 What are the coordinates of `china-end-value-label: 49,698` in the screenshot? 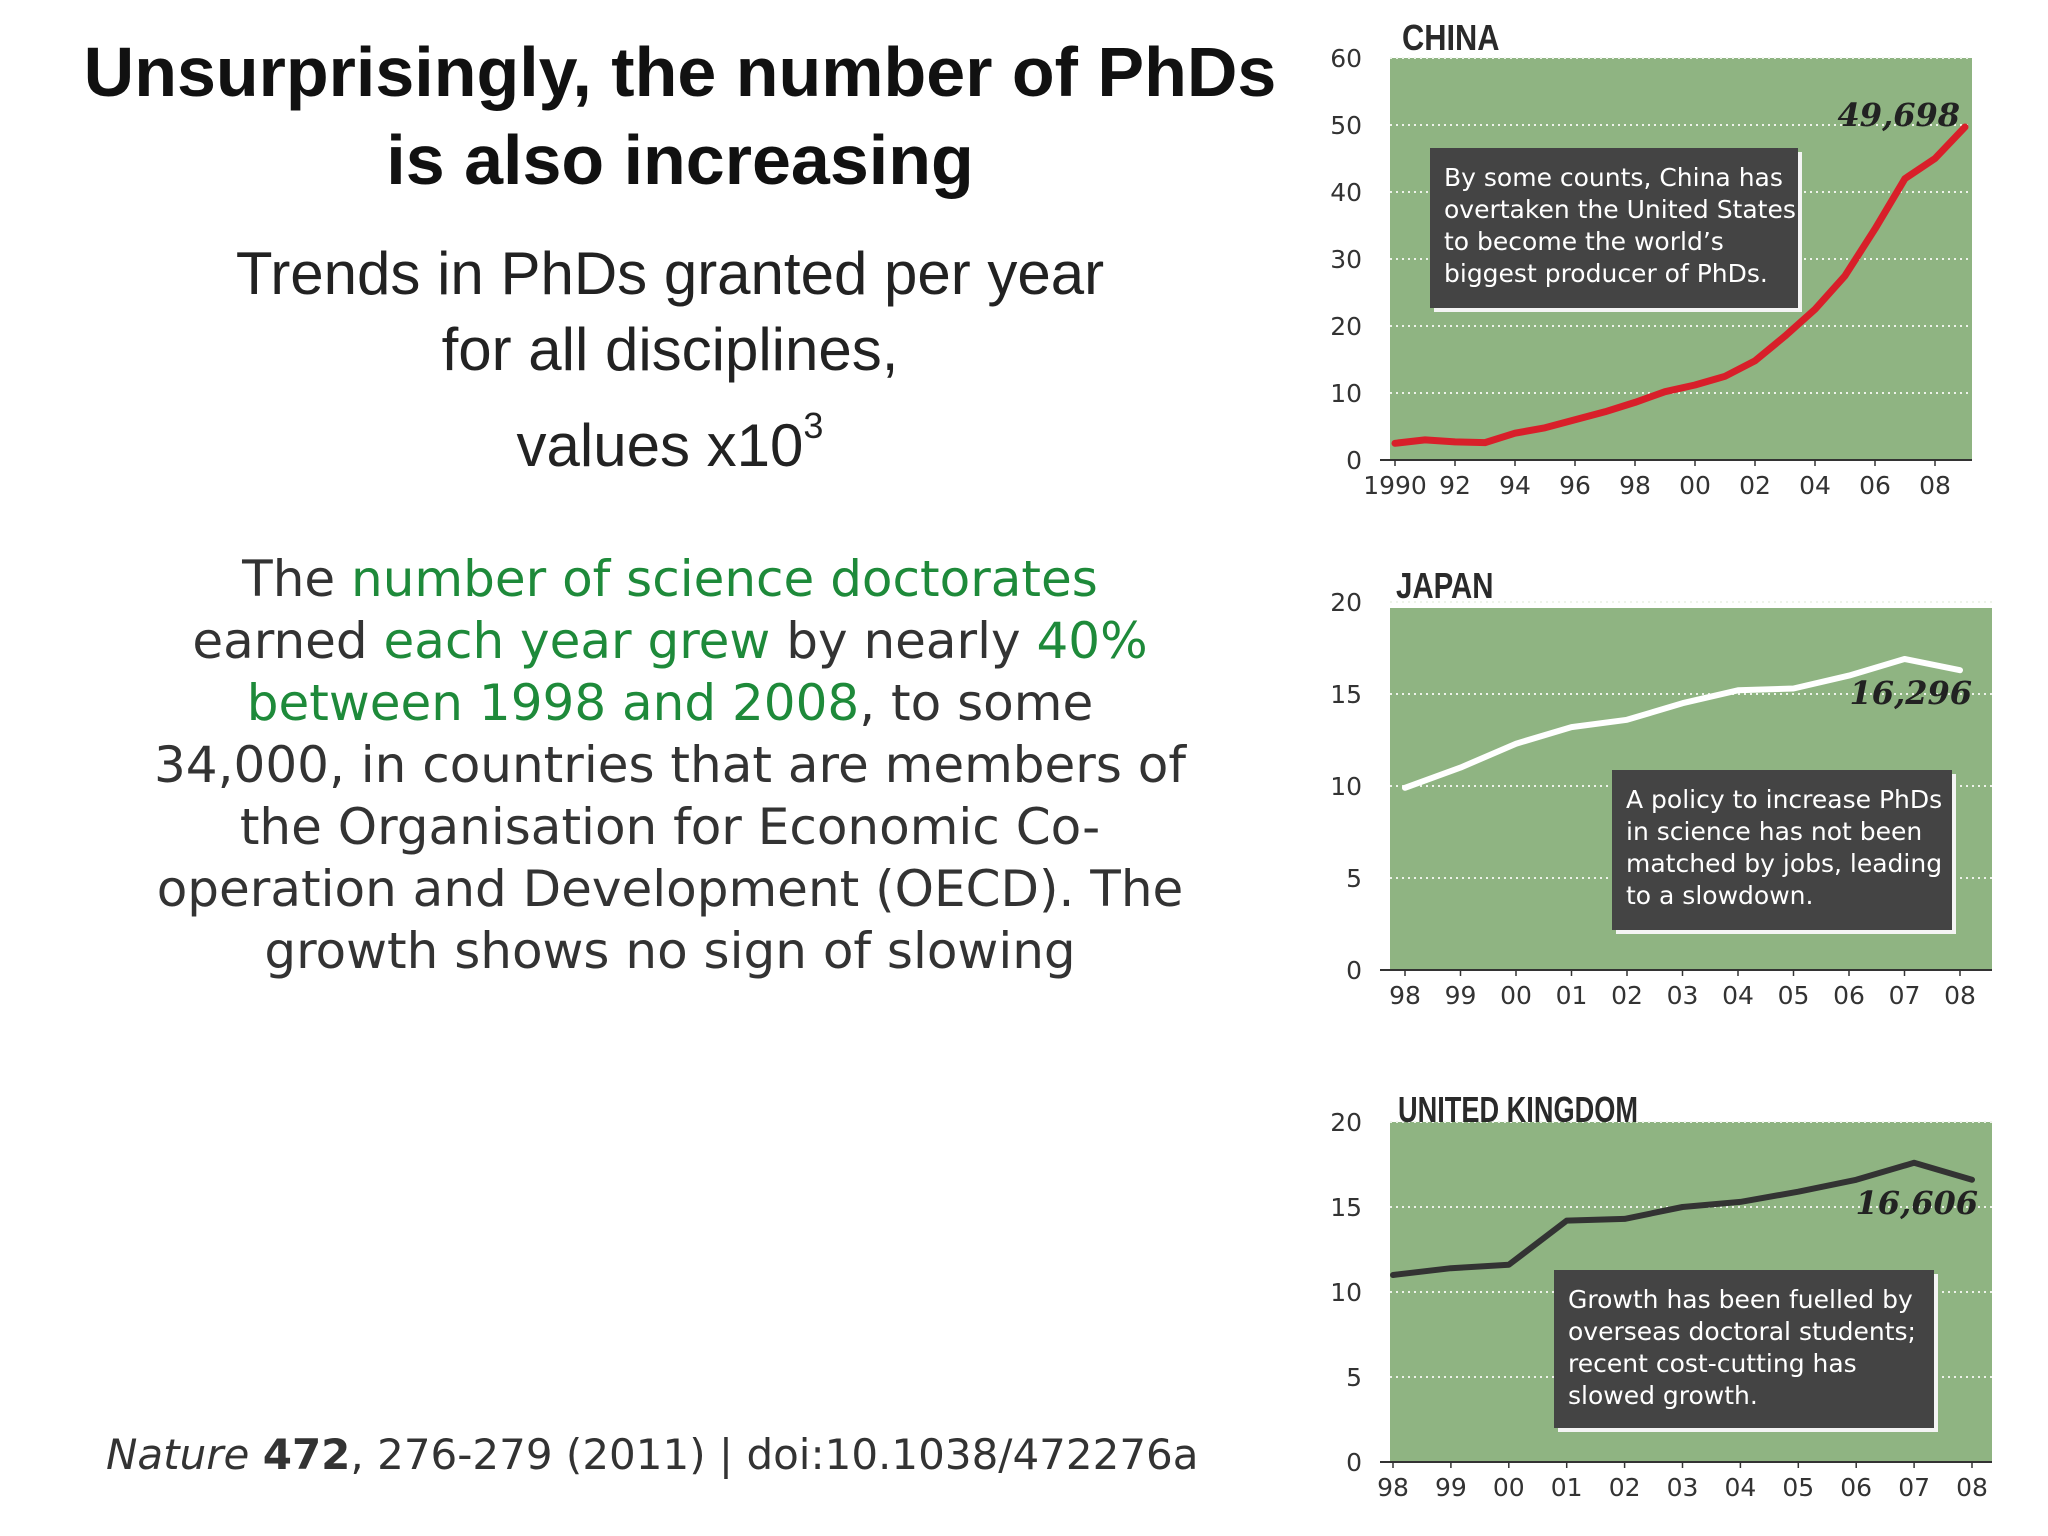 It's located at (1899, 115).